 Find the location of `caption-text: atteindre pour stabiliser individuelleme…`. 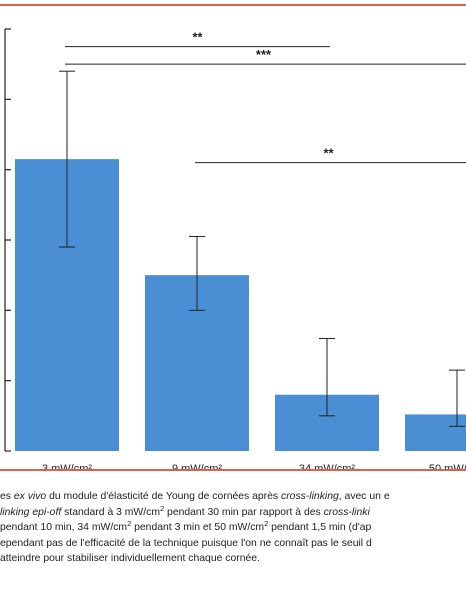

caption-text: atteindre pour stabiliser individuelleme… is located at coordinates (130, 559).